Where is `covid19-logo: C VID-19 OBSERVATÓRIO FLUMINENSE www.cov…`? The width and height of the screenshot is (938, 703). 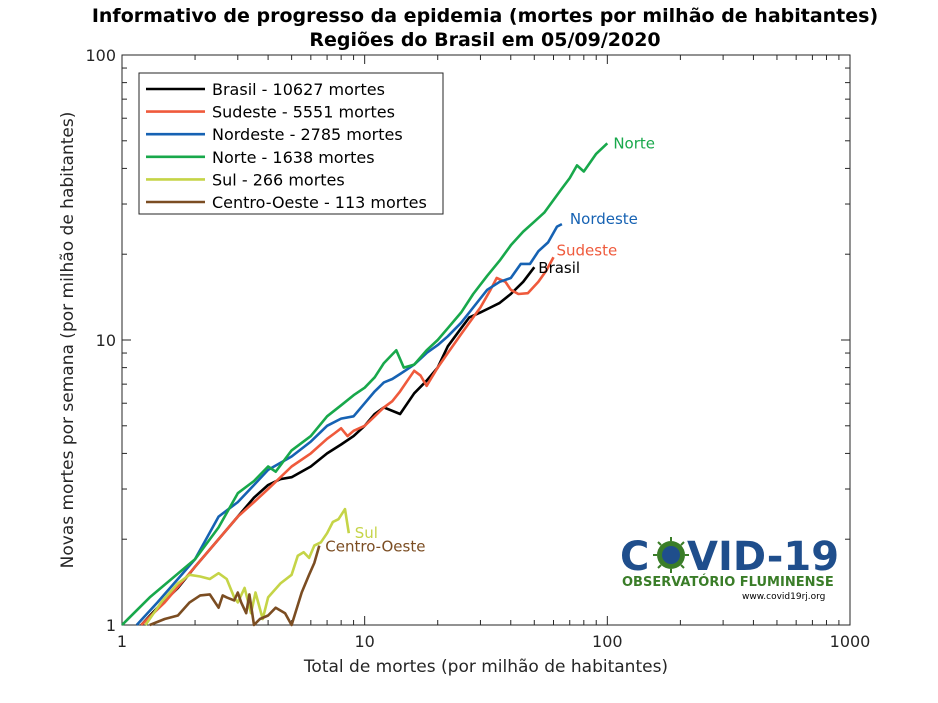
covid19-logo: C VID-19 OBSERVATÓRIO FLUMINENSE www.cov… is located at coordinates (729, 568).